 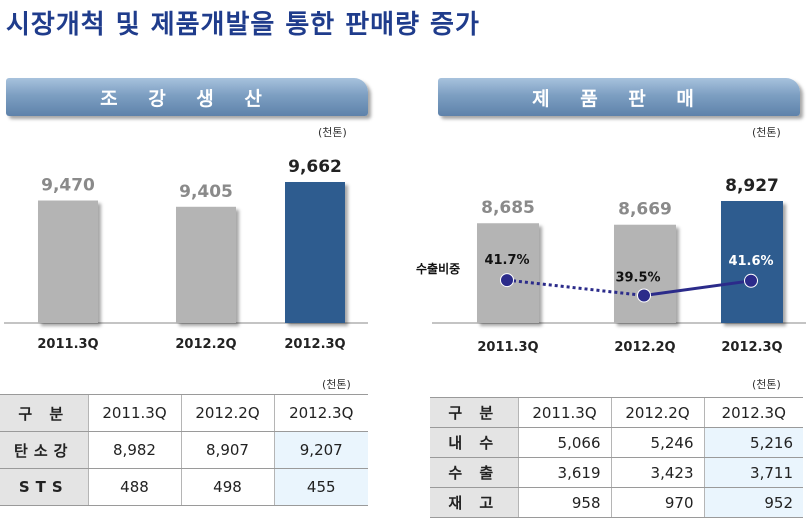 I want to click on table-row: STS 488 498 455, so click(x=184, y=487).